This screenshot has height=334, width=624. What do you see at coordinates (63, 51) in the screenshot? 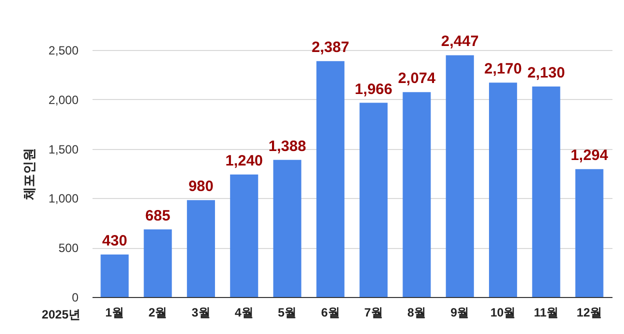
I see `y-tick-label: 2,500` at bounding box center [63, 51].